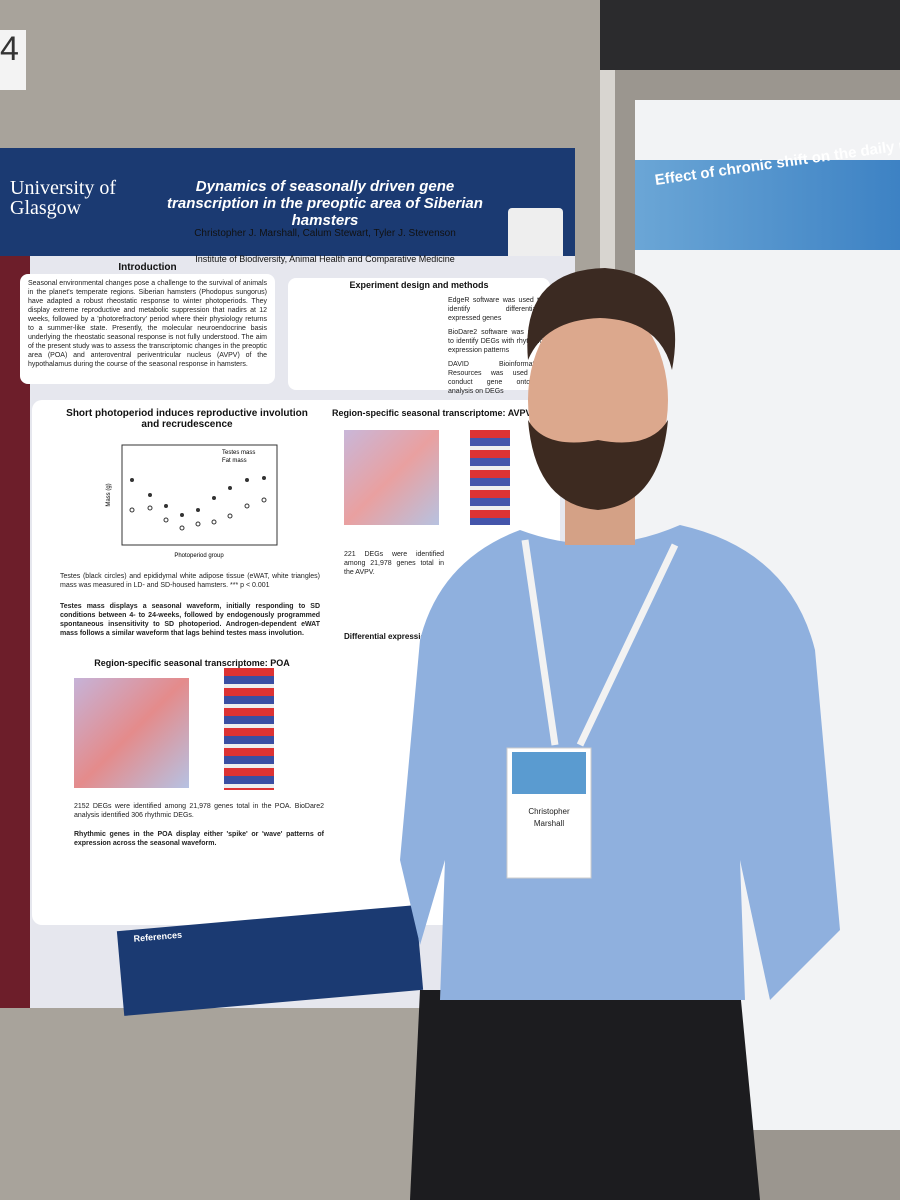  Describe the element at coordinates (147, 267) in the screenshot. I see `section-heading: Introduction` at that location.